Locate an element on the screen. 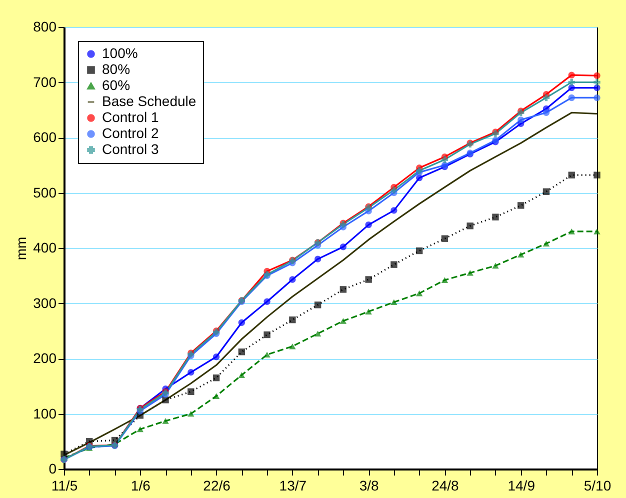  x-tick-label: 3/8 is located at coordinates (369, 486).